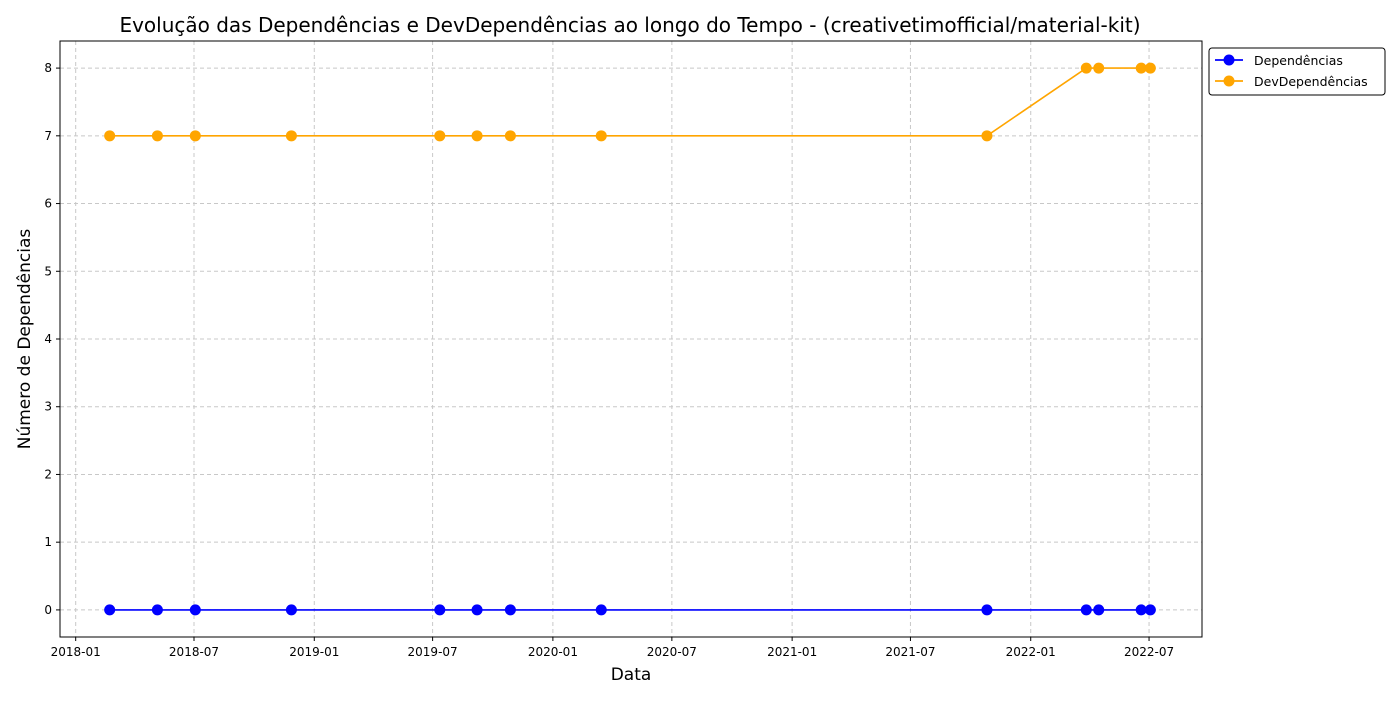 The height and width of the screenshot is (704, 1400). What do you see at coordinates (48, 204) in the screenshot?
I see `y-tick-label: 6` at bounding box center [48, 204].